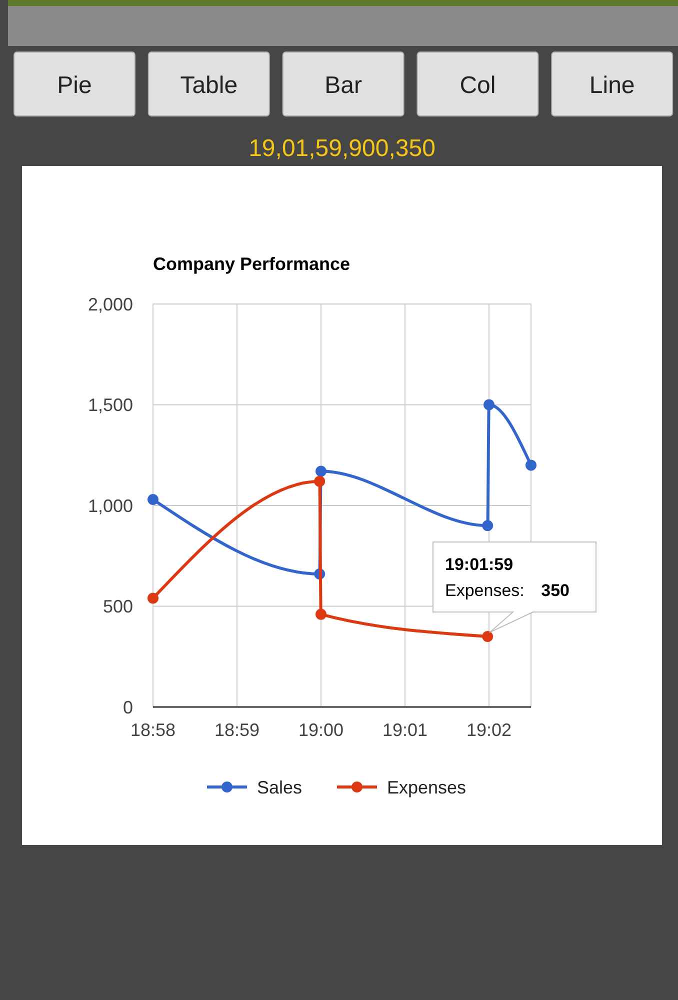 This screenshot has height=1000, width=678. I want to click on chart-title: Company Performance, so click(251, 264).